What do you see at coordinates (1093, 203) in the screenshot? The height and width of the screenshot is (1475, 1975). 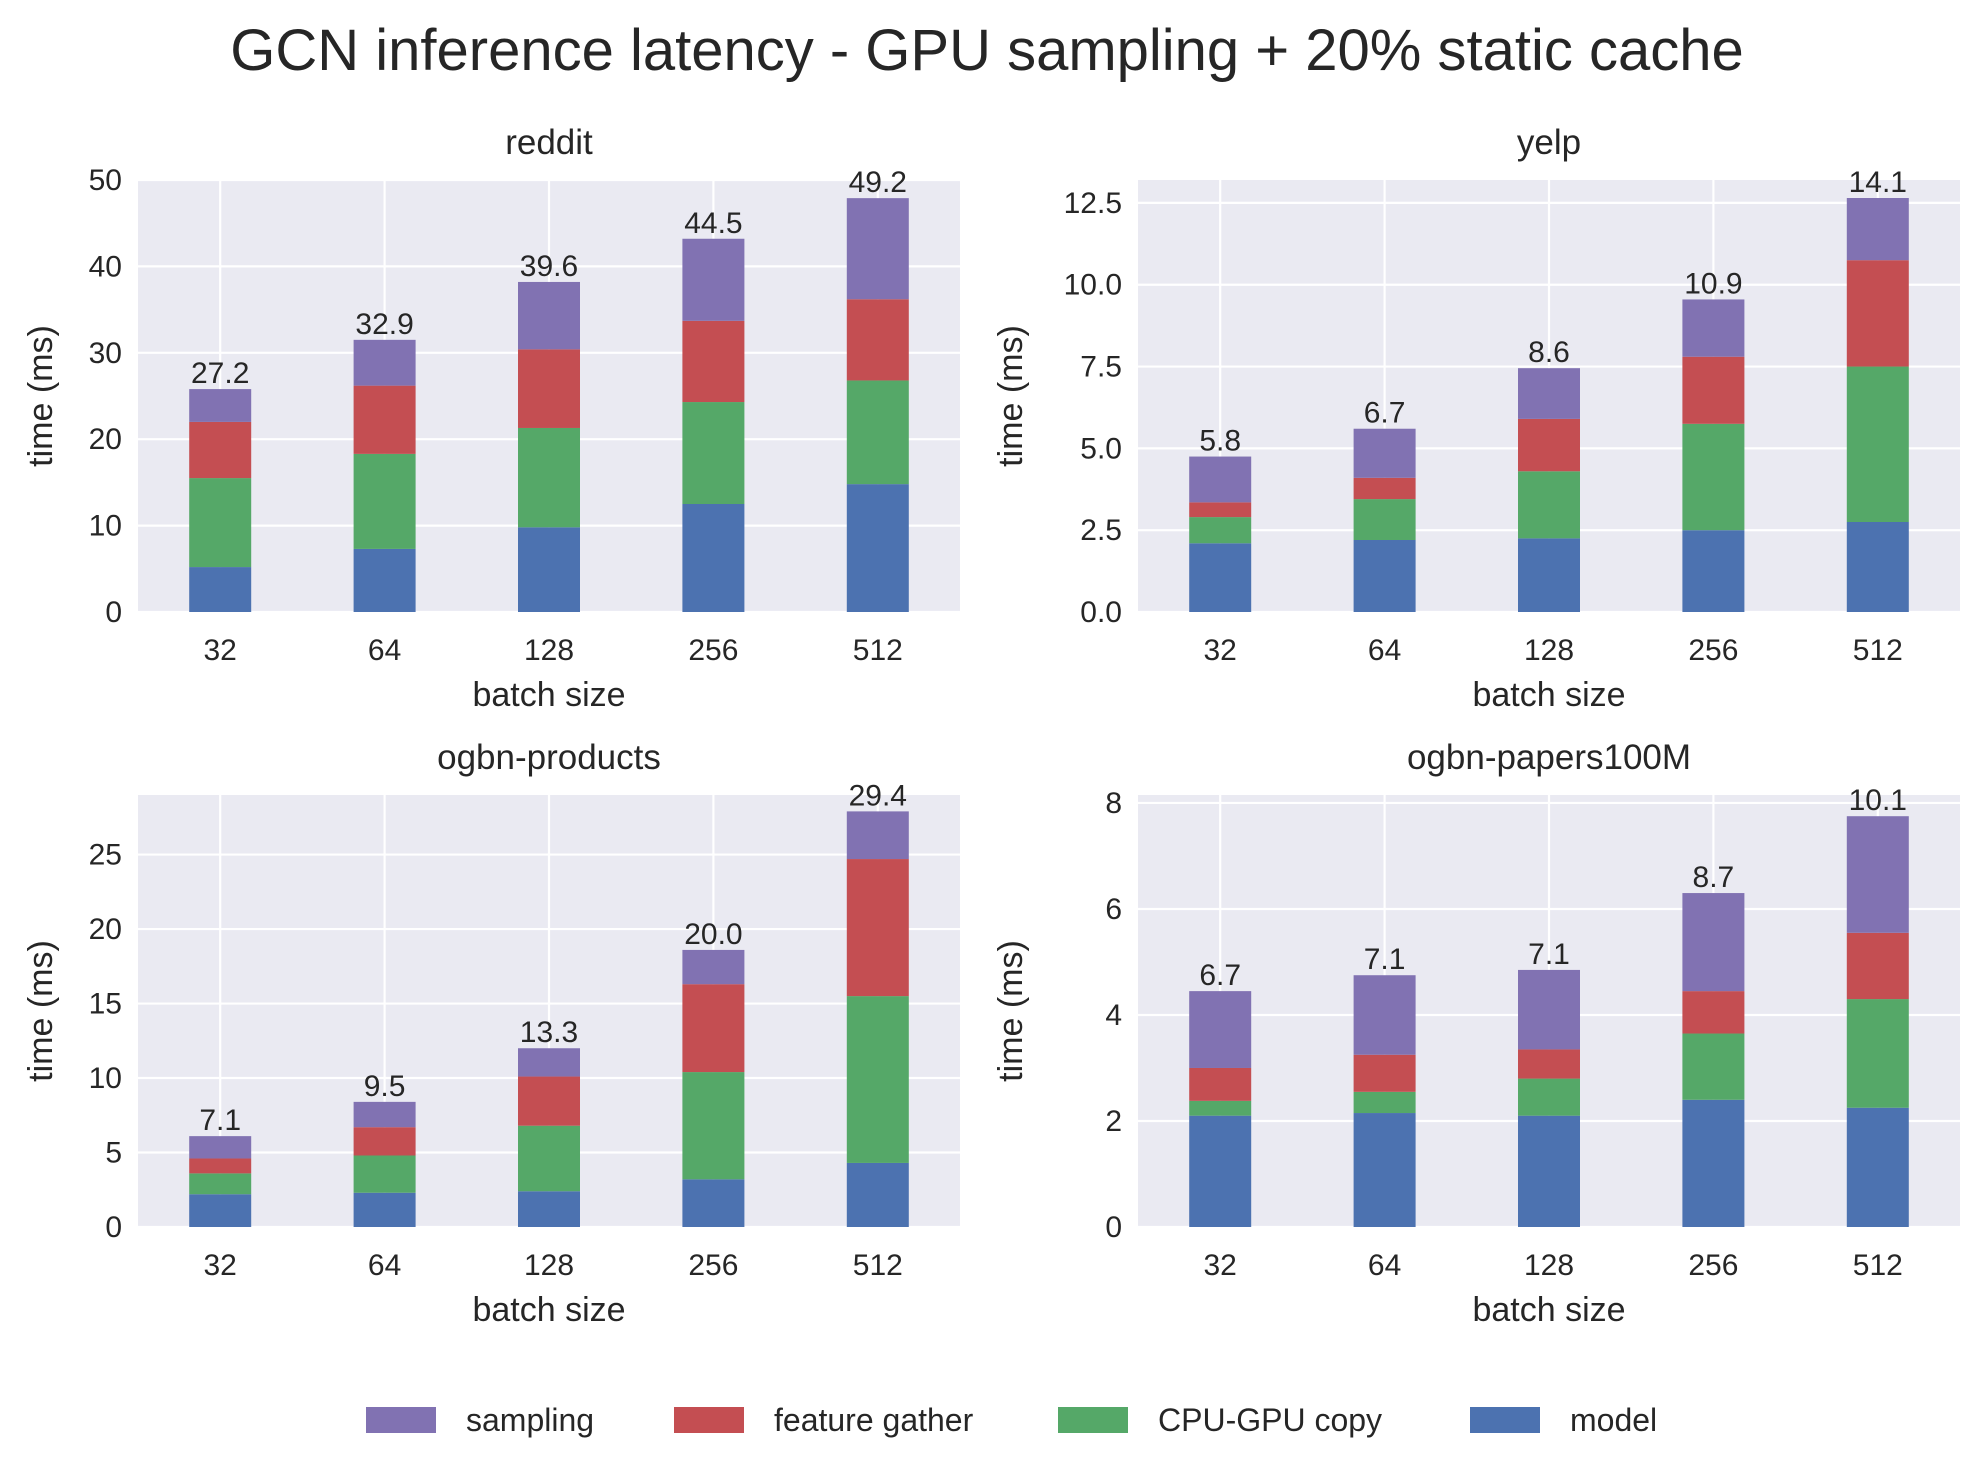 I see `y-tick-label: 12.5` at bounding box center [1093, 203].